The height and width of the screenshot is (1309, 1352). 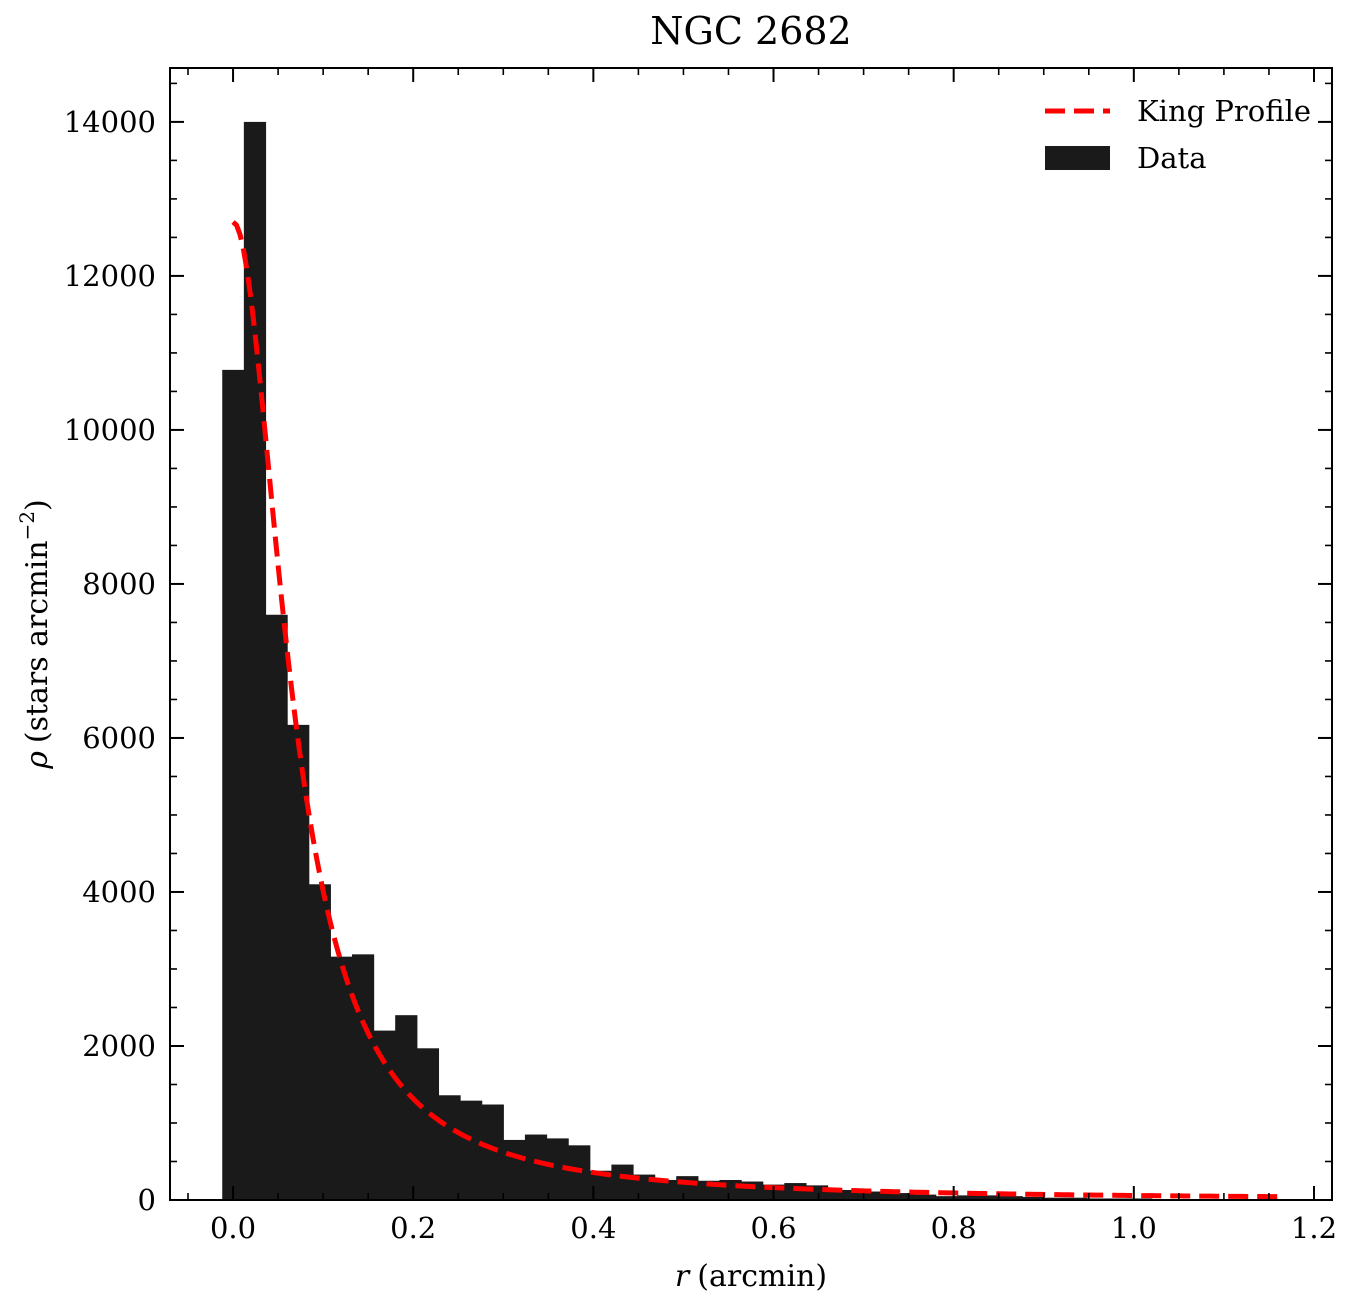 I want to click on y-tick-label: 6000, so click(x=119, y=738).